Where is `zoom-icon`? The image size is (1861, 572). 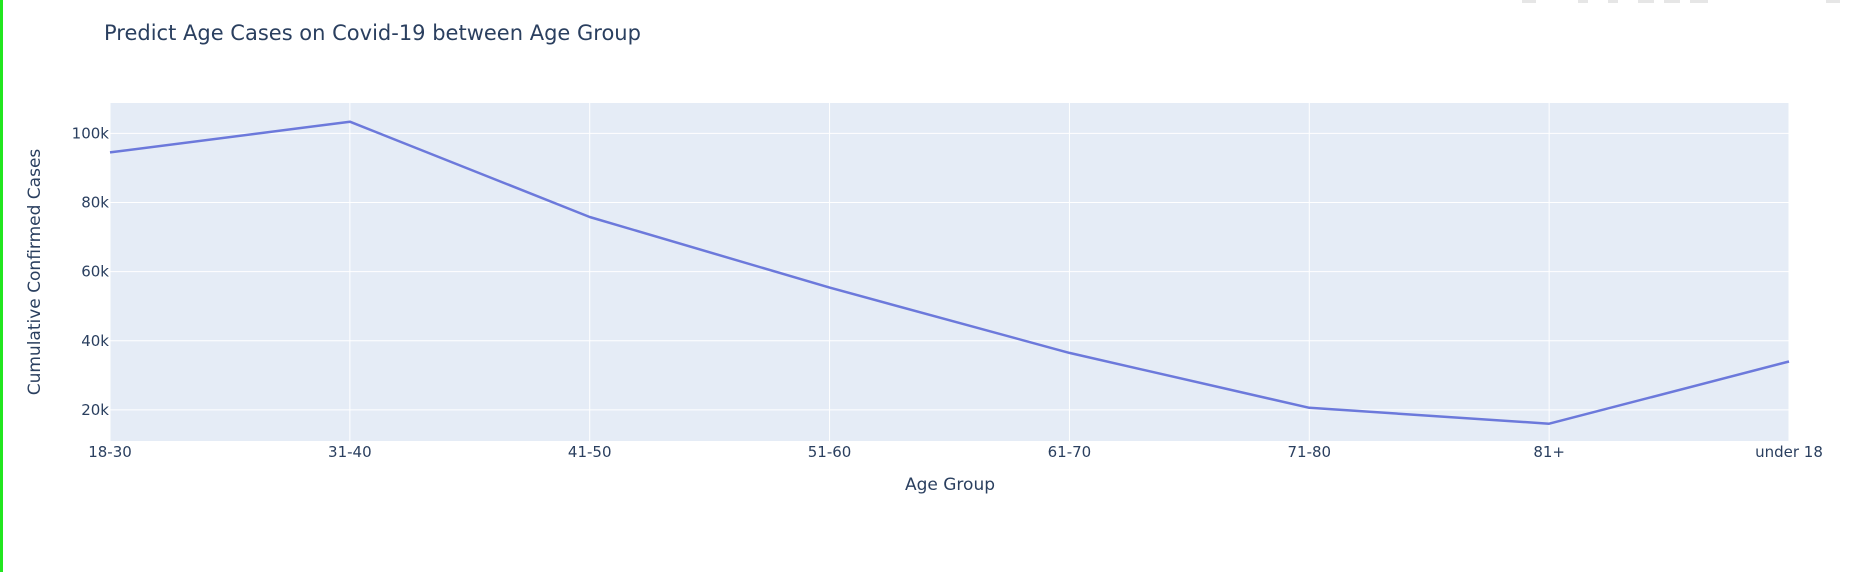
zoom-icon is located at coordinates (1583, 1).